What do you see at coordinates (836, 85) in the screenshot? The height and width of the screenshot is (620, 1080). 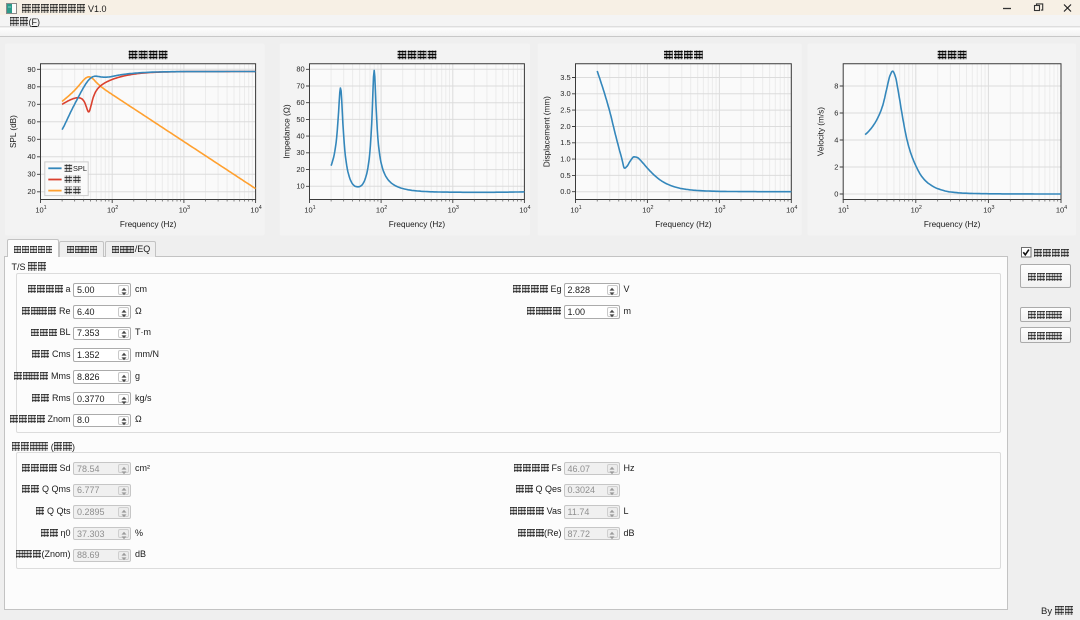 I see `svg-text: 8` at bounding box center [836, 85].